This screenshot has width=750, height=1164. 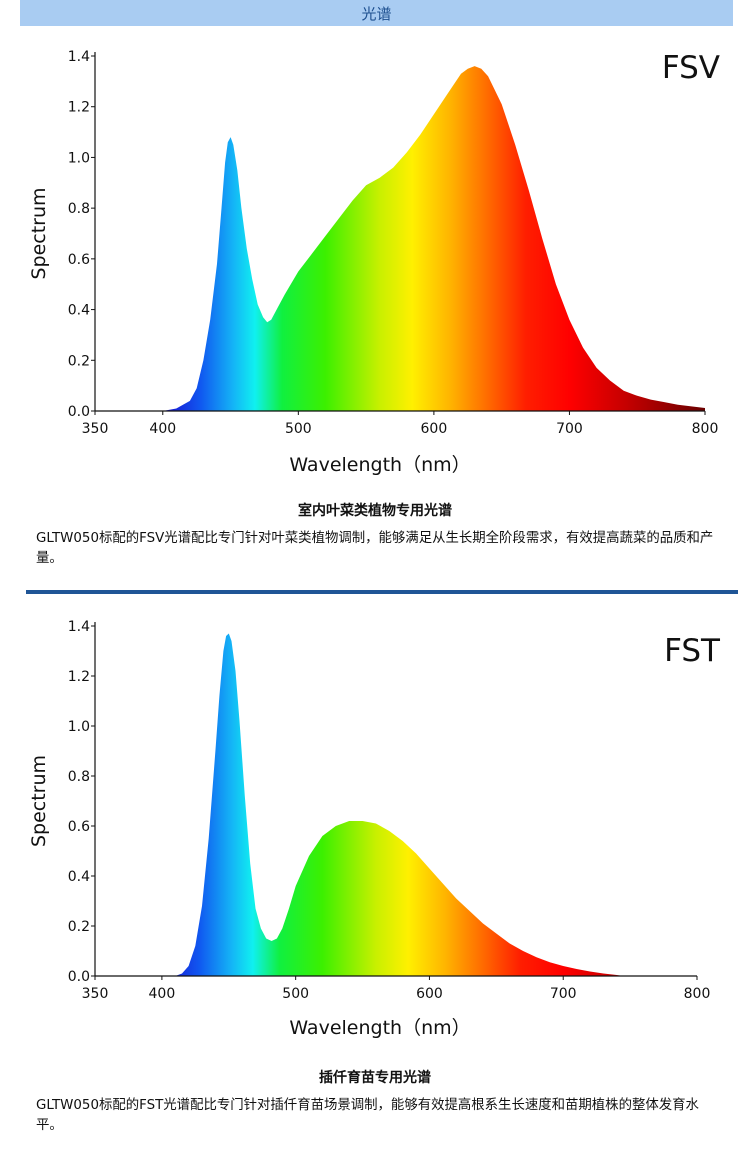 I want to click on fst-section-title: 插仟育苗专用光谱, so click(x=375, y=1078).